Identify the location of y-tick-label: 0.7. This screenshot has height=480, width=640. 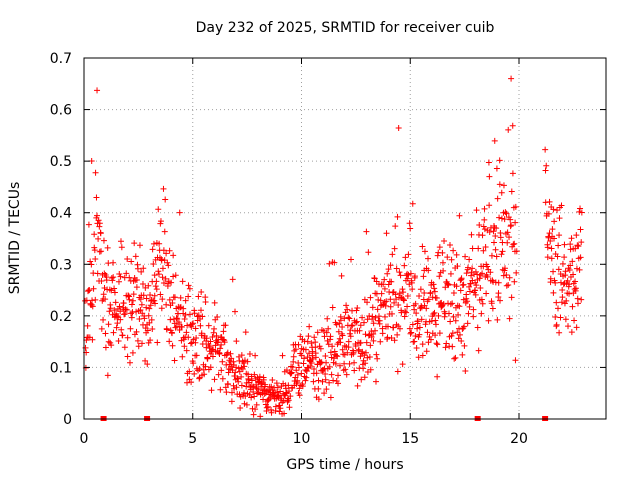
(61, 59).